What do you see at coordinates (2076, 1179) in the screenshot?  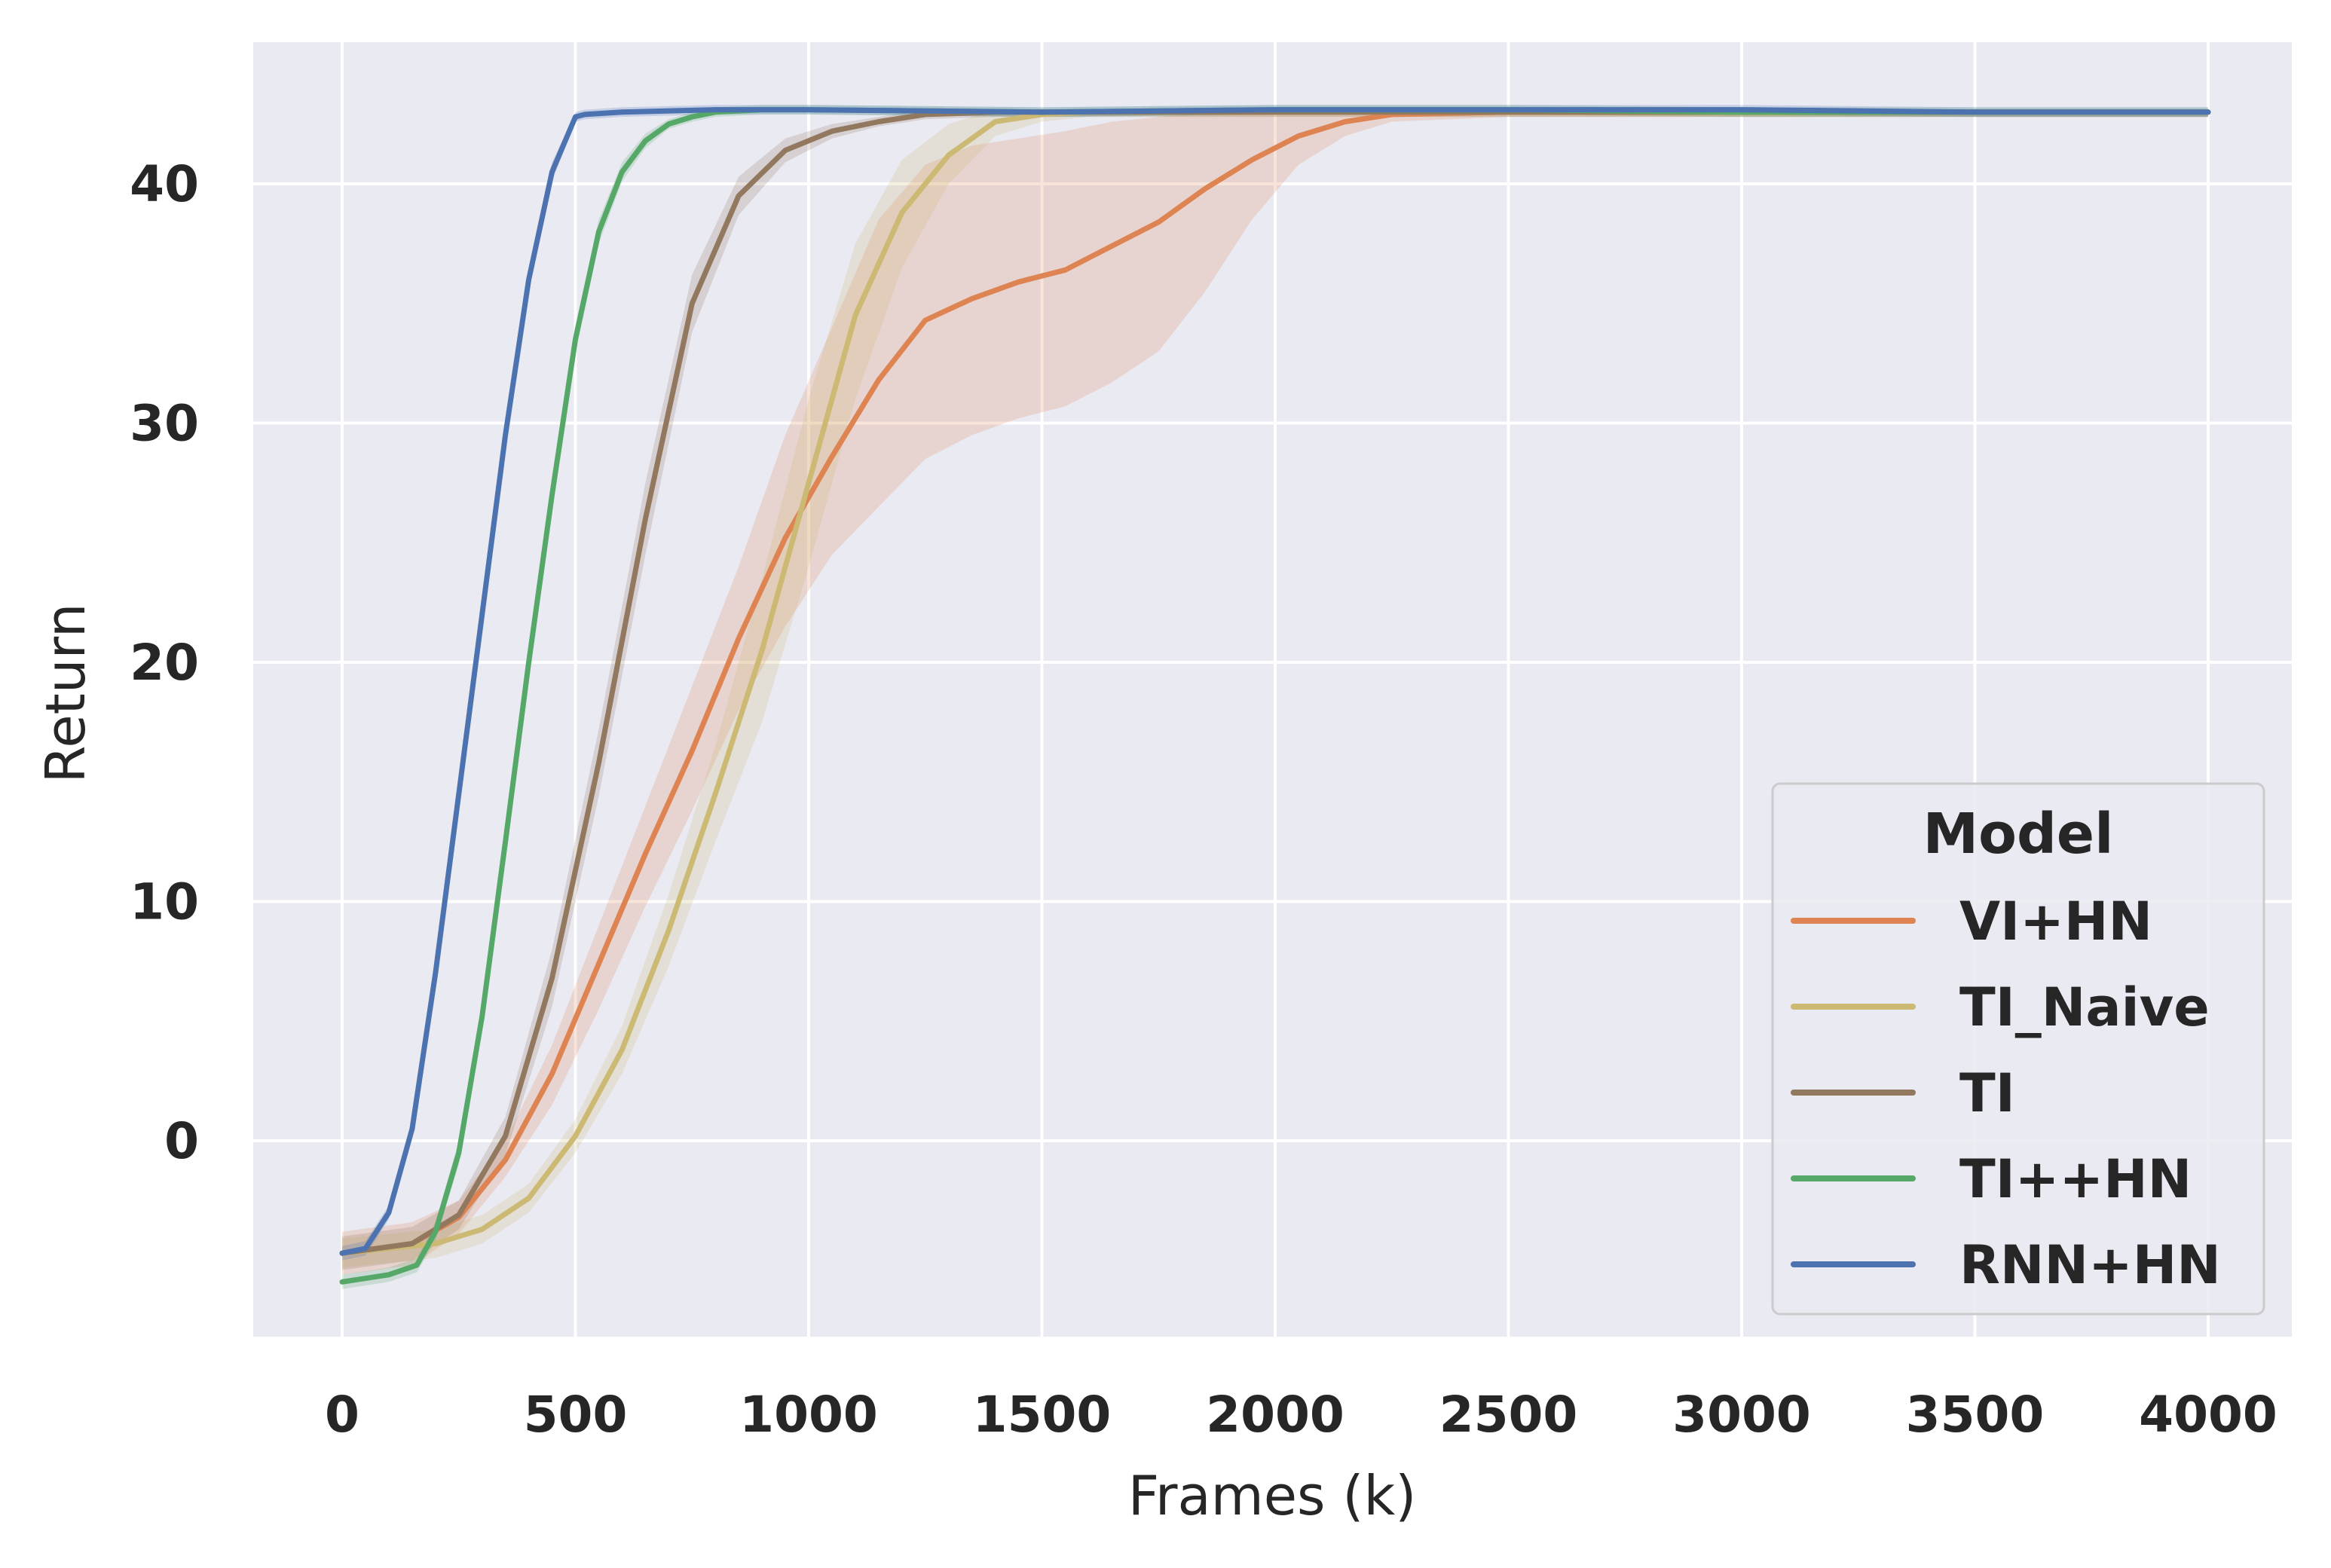 I see `legend-label: TI++HN` at bounding box center [2076, 1179].